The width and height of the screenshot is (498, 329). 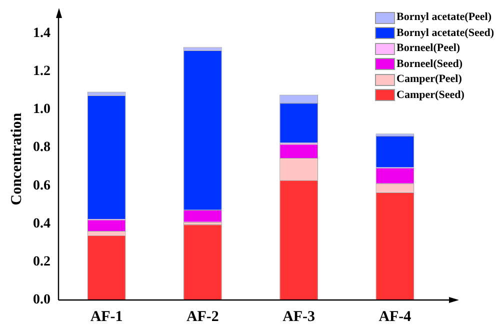 What do you see at coordinates (41, 262) in the screenshot?
I see `y-tick-label: 0.2` at bounding box center [41, 262].